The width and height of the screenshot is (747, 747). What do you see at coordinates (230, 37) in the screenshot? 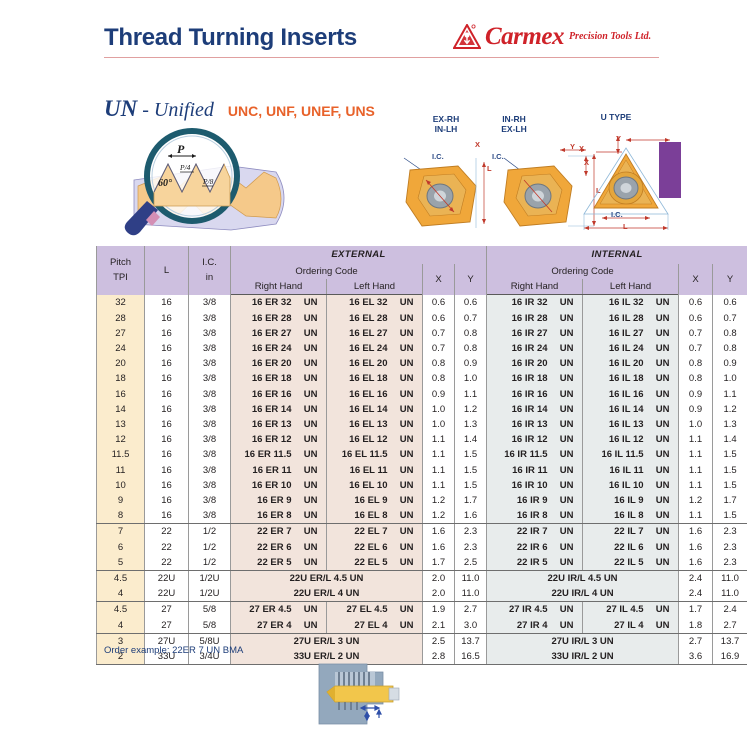
I see `page-title: Thread Turning Inserts` at bounding box center [230, 37].